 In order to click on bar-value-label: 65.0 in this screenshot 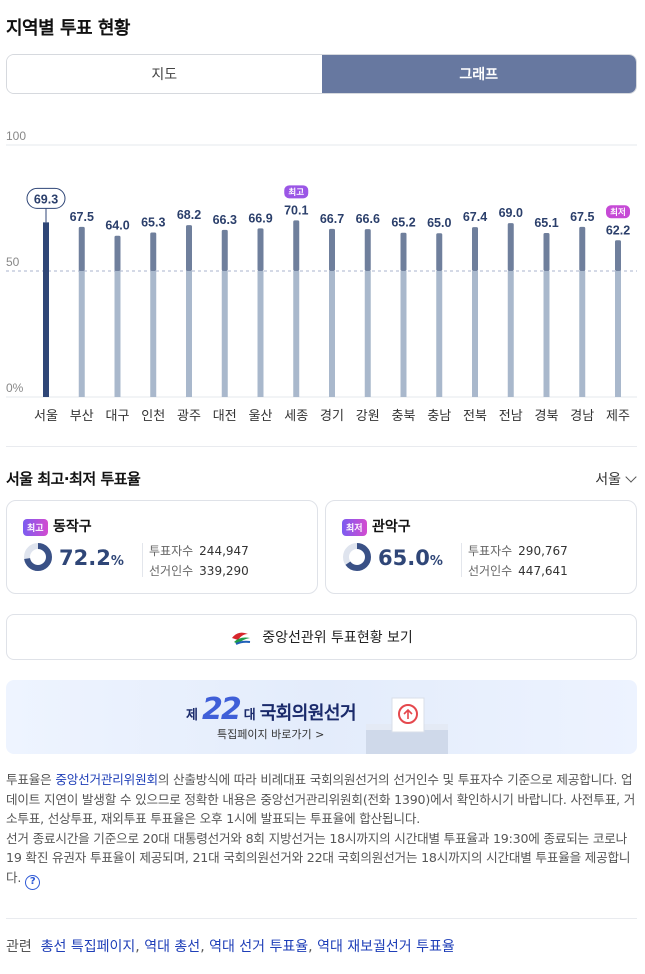, I will do `click(439, 223)`.